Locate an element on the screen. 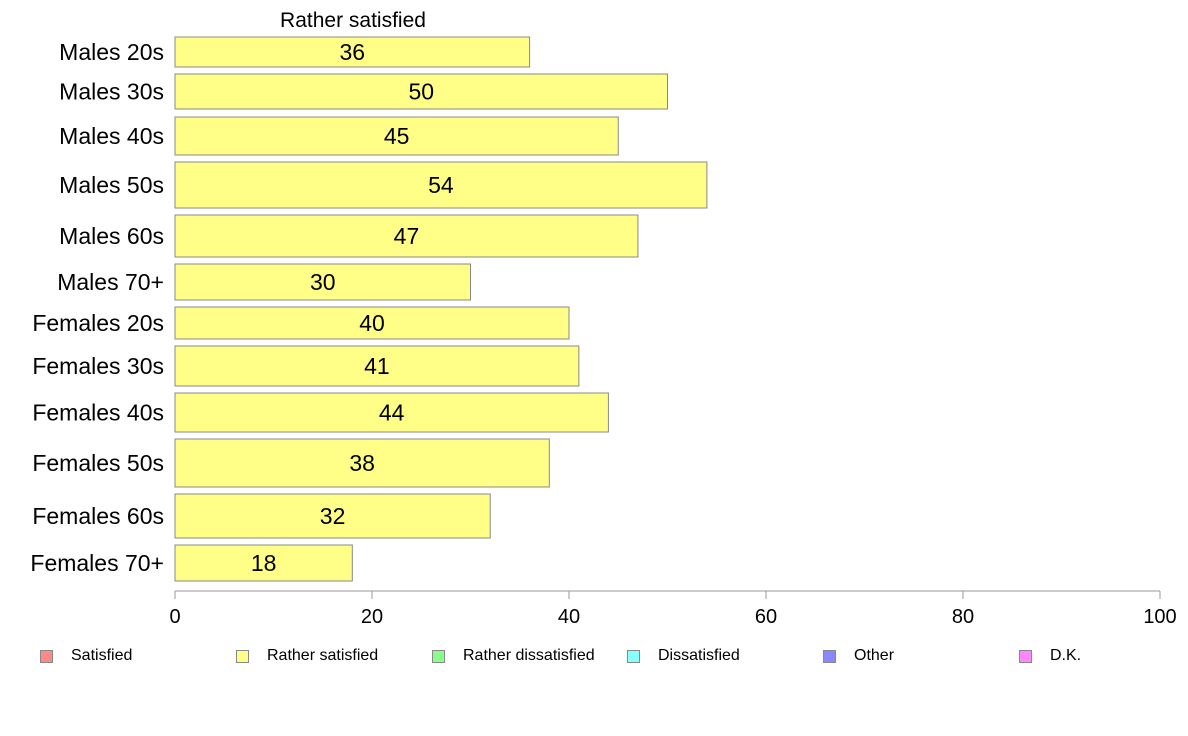 The image size is (1188, 736). bar-value-label: 36 is located at coordinates (353, 52).